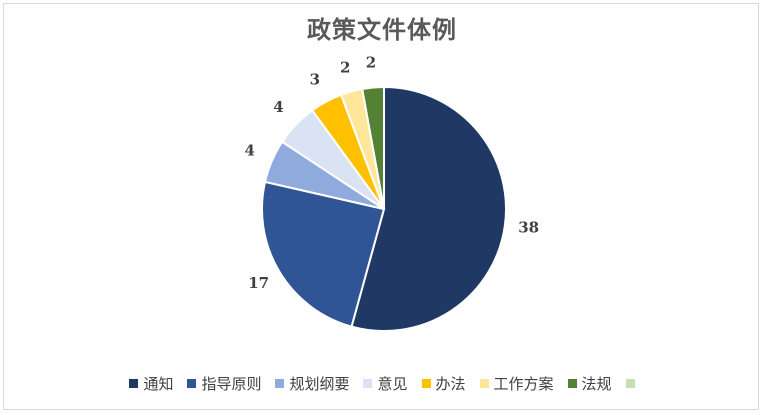 The width and height of the screenshot is (764, 415). I want to click on legend-label: 指导原则, so click(231, 384).